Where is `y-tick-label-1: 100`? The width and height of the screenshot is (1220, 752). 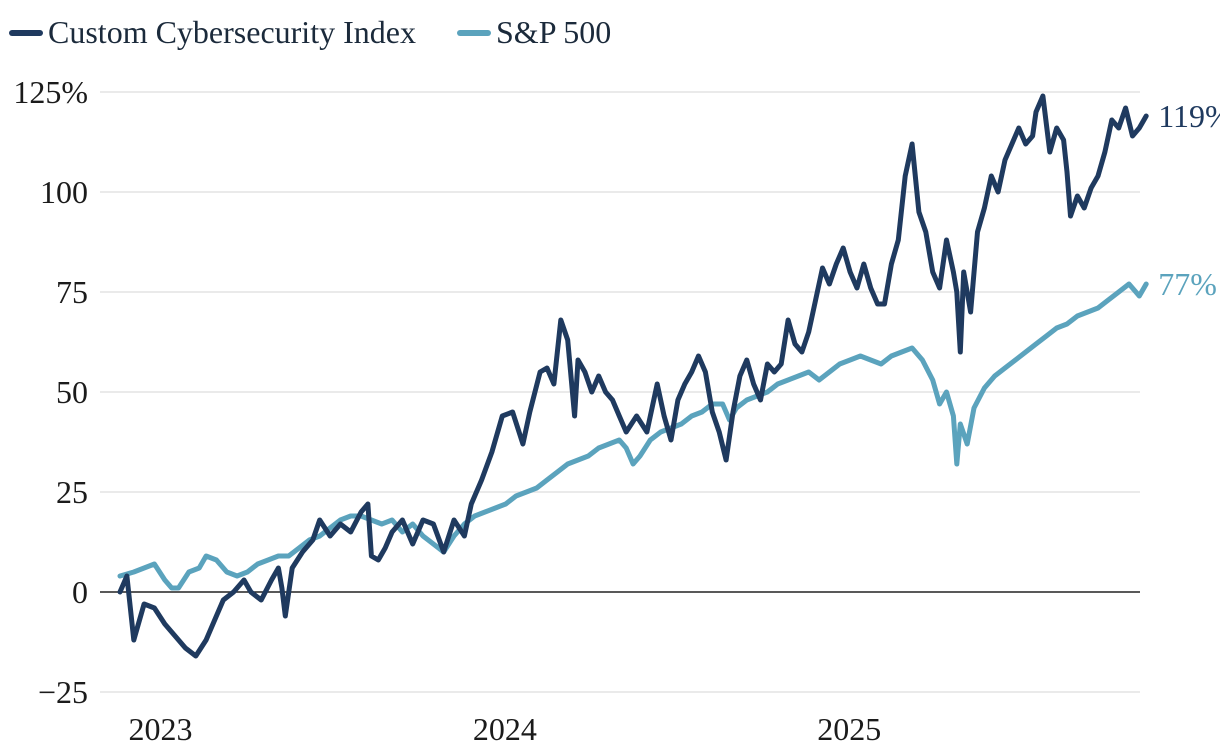 y-tick-label-1: 100 is located at coordinates (64, 192).